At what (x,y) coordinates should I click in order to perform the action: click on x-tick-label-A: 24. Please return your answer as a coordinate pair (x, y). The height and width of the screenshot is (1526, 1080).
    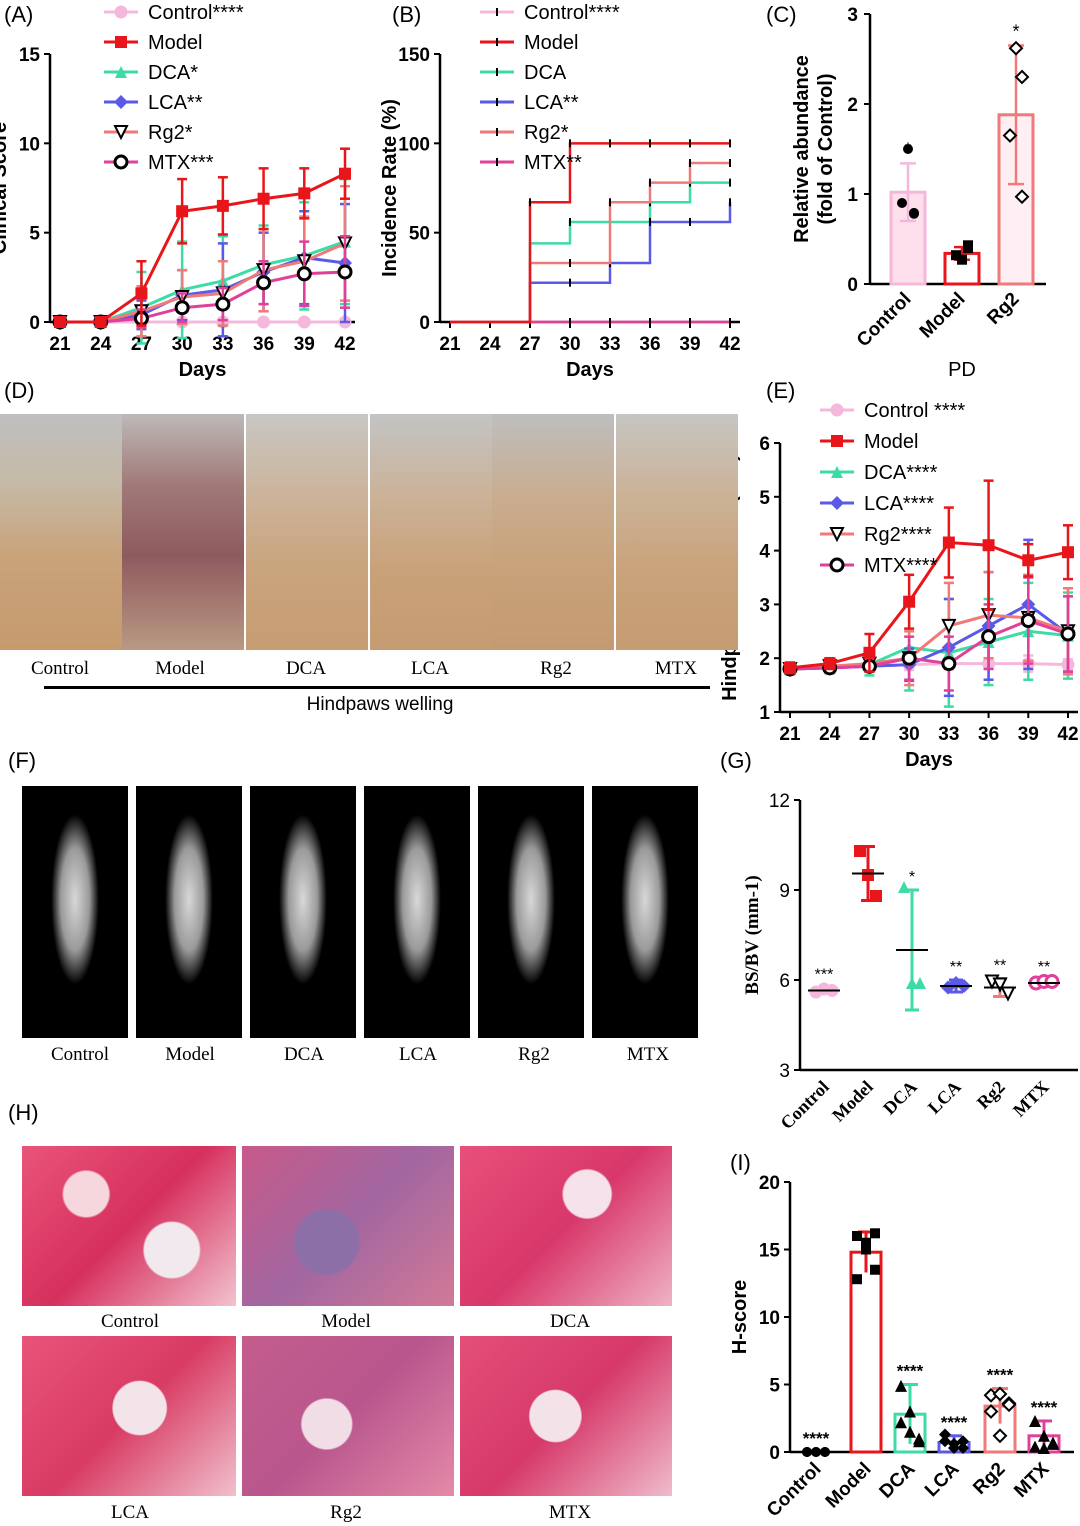
    Looking at the image, I should click on (101, 344).